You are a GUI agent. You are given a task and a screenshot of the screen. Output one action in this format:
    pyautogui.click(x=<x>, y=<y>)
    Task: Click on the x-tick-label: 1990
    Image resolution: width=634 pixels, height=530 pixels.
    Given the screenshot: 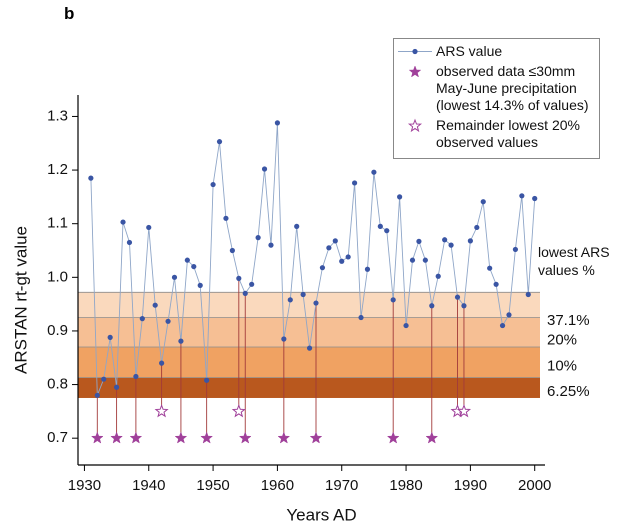 What is the action you would take?
    pyautogui.click(x=470, y=485)
    